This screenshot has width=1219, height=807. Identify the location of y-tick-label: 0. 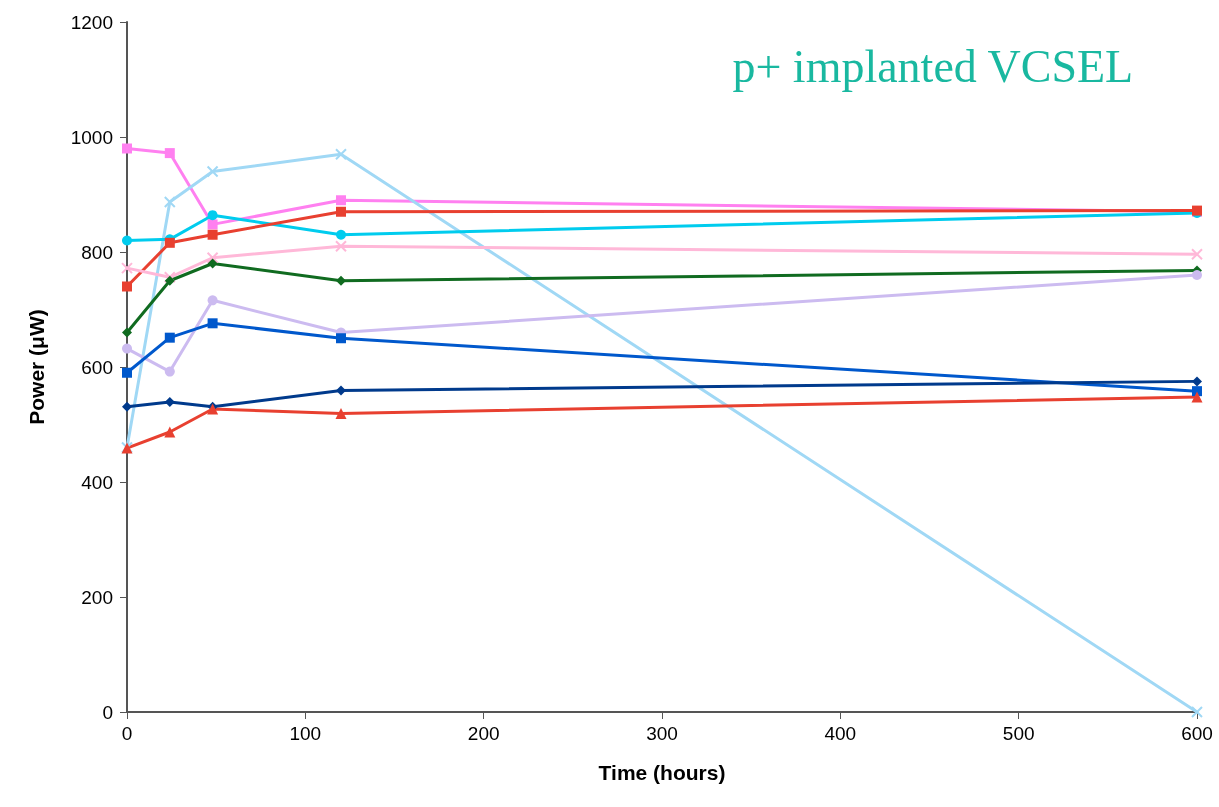
(107, 712).